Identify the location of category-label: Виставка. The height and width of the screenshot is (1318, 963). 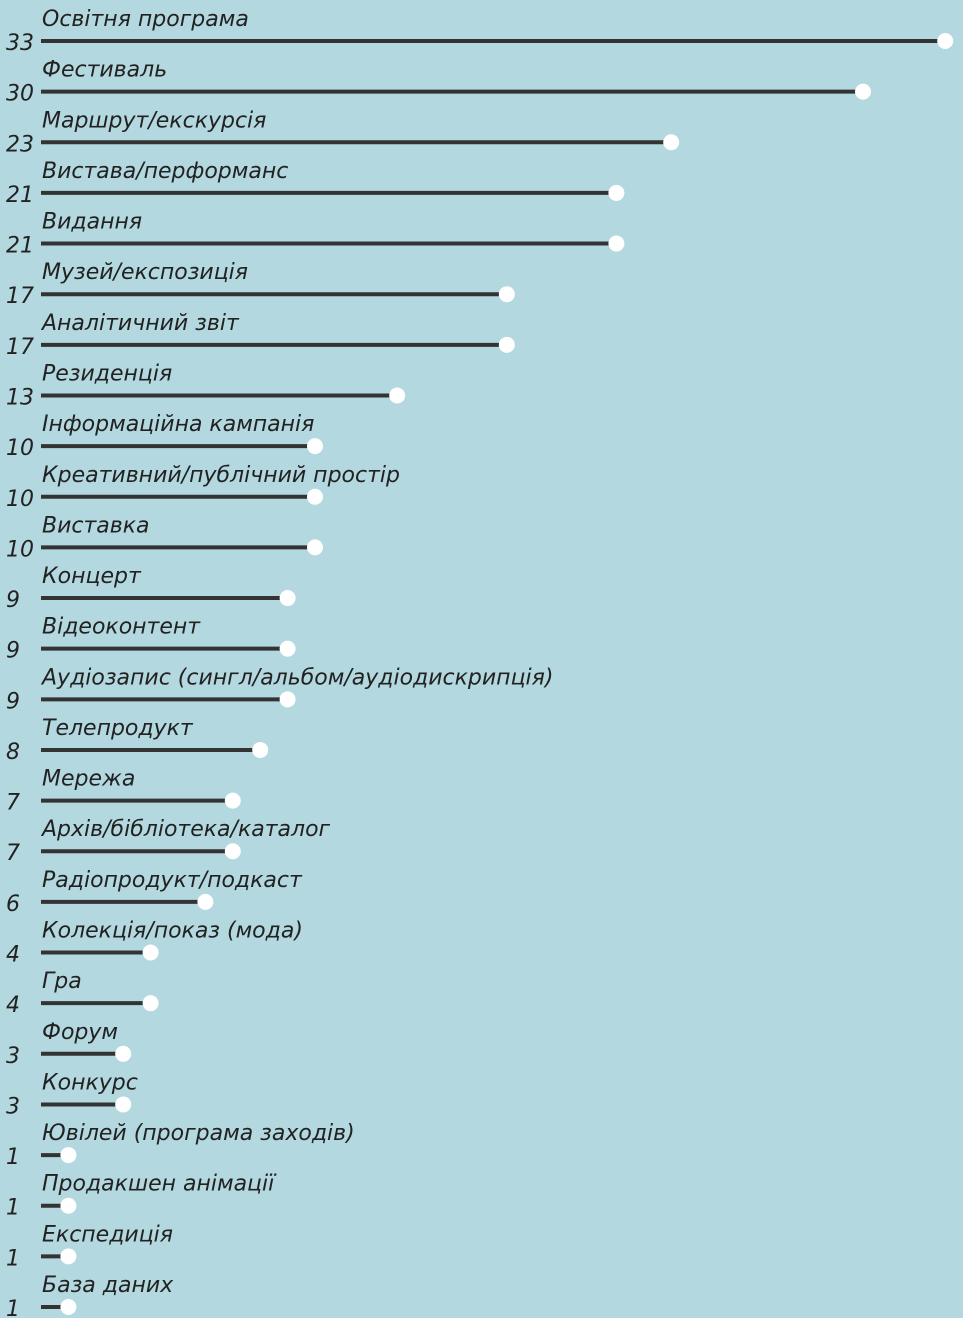
(96, 525).